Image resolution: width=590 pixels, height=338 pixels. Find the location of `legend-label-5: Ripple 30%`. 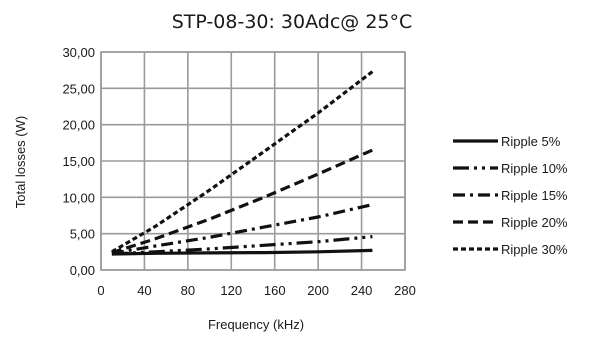

legend-label-5: Ripple 30% is located at coordinates (534, 249).